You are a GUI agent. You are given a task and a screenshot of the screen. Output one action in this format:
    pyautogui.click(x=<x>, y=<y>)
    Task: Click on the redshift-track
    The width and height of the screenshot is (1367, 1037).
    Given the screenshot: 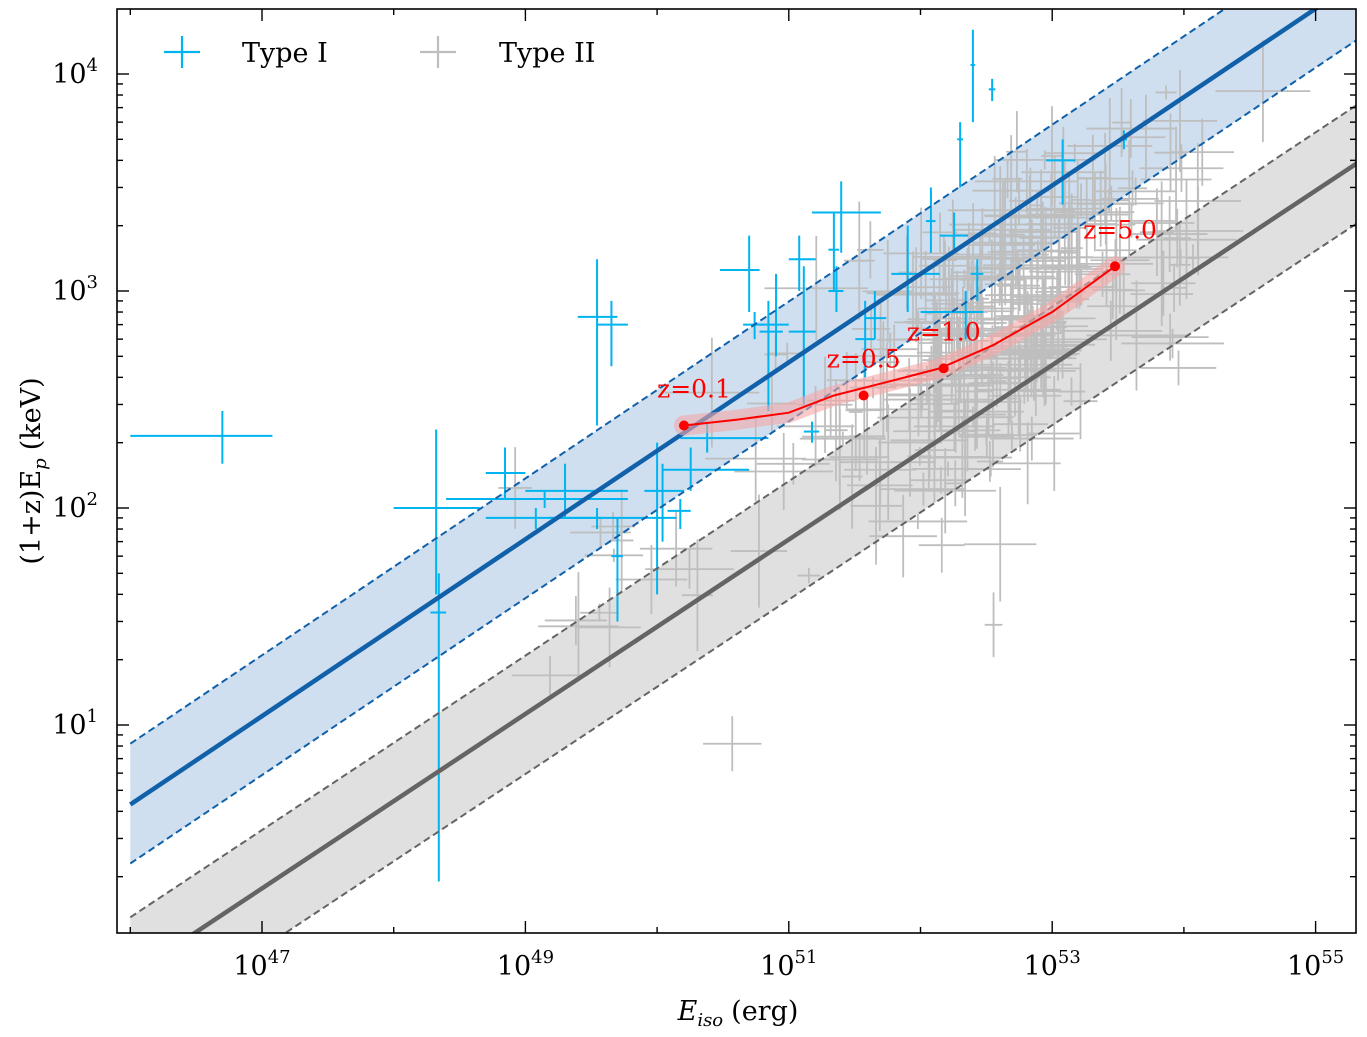 What is the action you would take?
    pyautogui.click(x=899, y=346)
    